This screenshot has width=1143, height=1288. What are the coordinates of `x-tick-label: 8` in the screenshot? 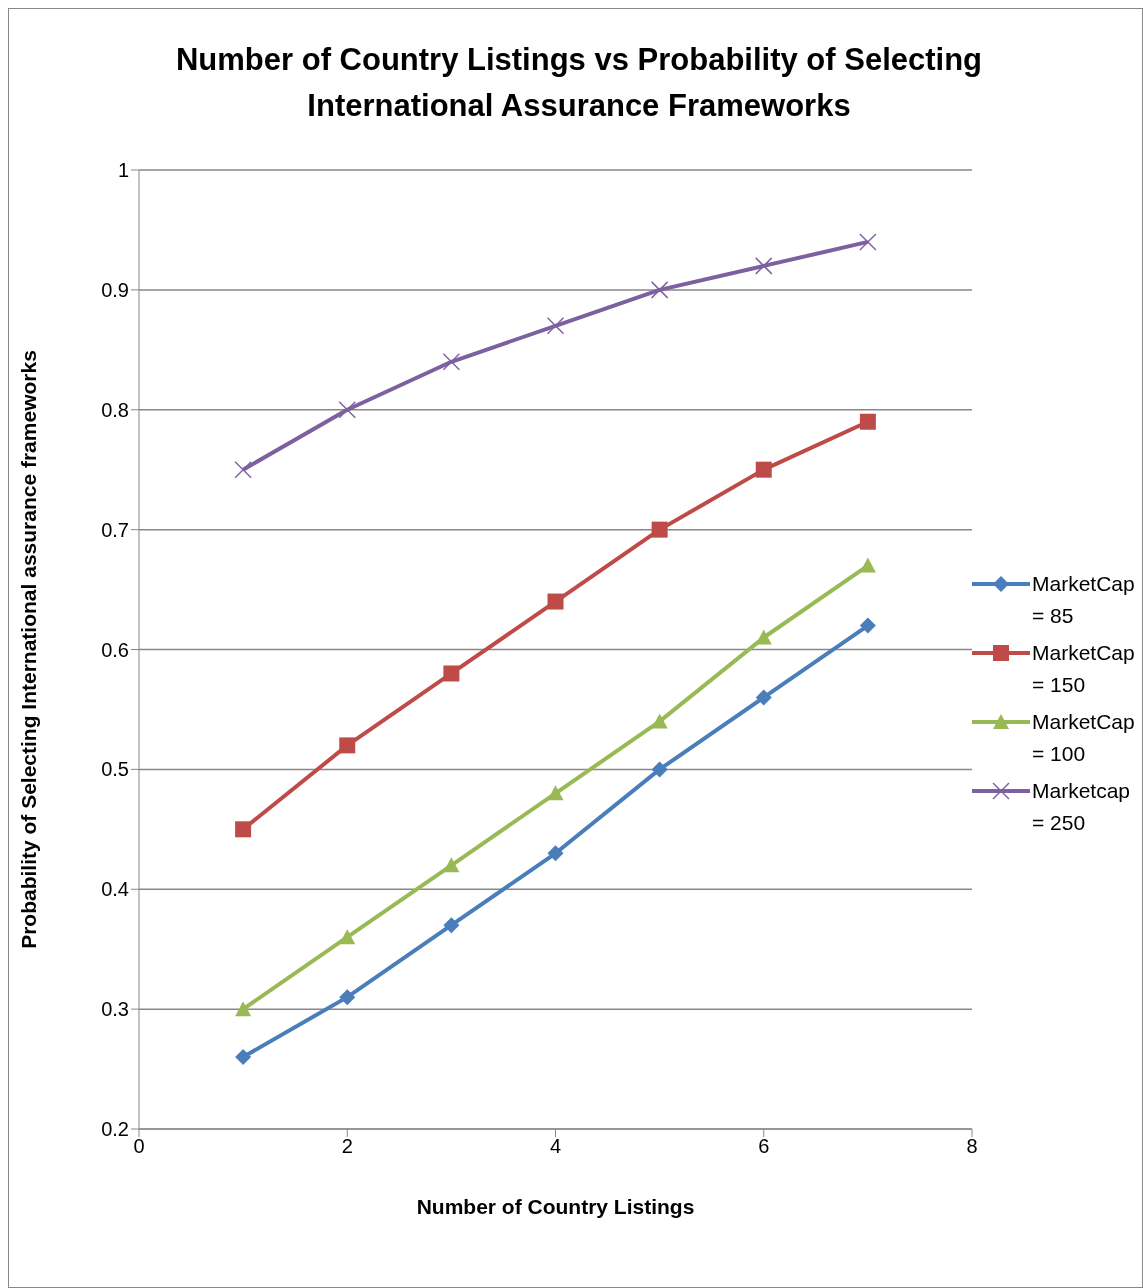 It's located at (972, 1146).